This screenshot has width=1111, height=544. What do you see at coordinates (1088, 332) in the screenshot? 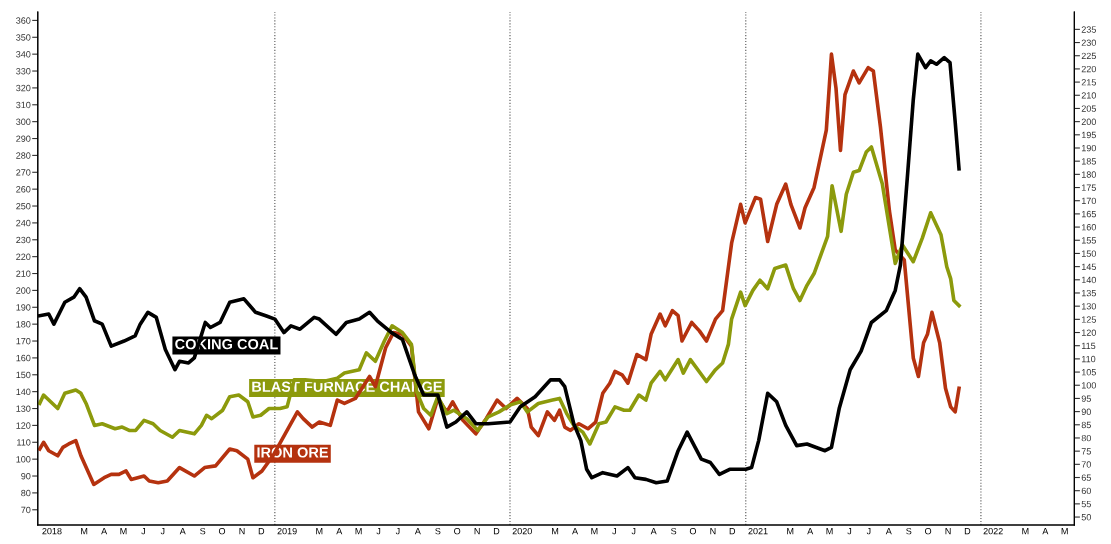
I see `y2-tick-label: 120` at bounding box center [1088, 332].